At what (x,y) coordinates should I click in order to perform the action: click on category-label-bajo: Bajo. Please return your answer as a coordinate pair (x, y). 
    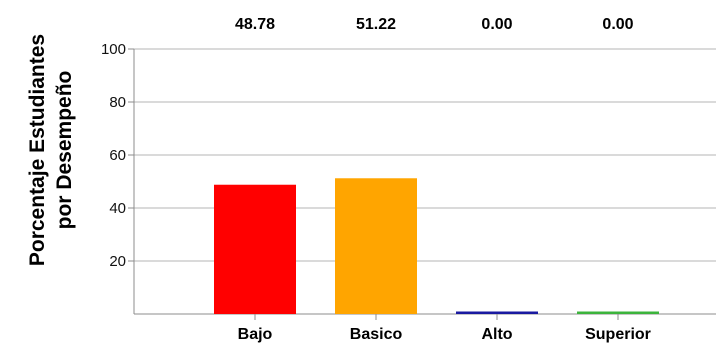
    Looking at the image, I should click on (255, 334).